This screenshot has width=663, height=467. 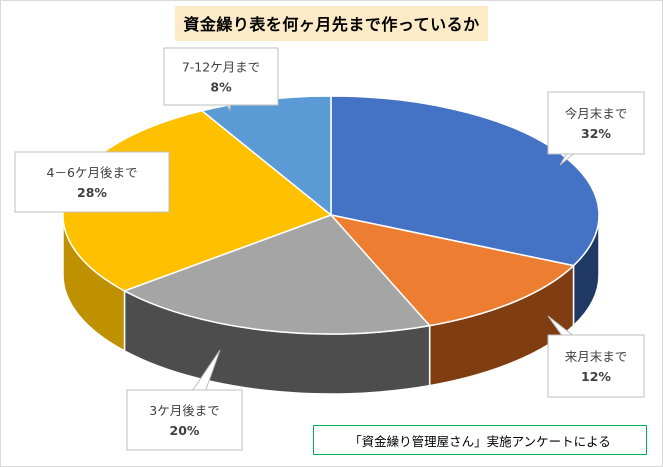 What do you see at coordinates (480, 440) in the screenshot?
I see `source-note: 「資金繰り管理屋さん」実施アンケートによる` at bounding box center [480, 440].